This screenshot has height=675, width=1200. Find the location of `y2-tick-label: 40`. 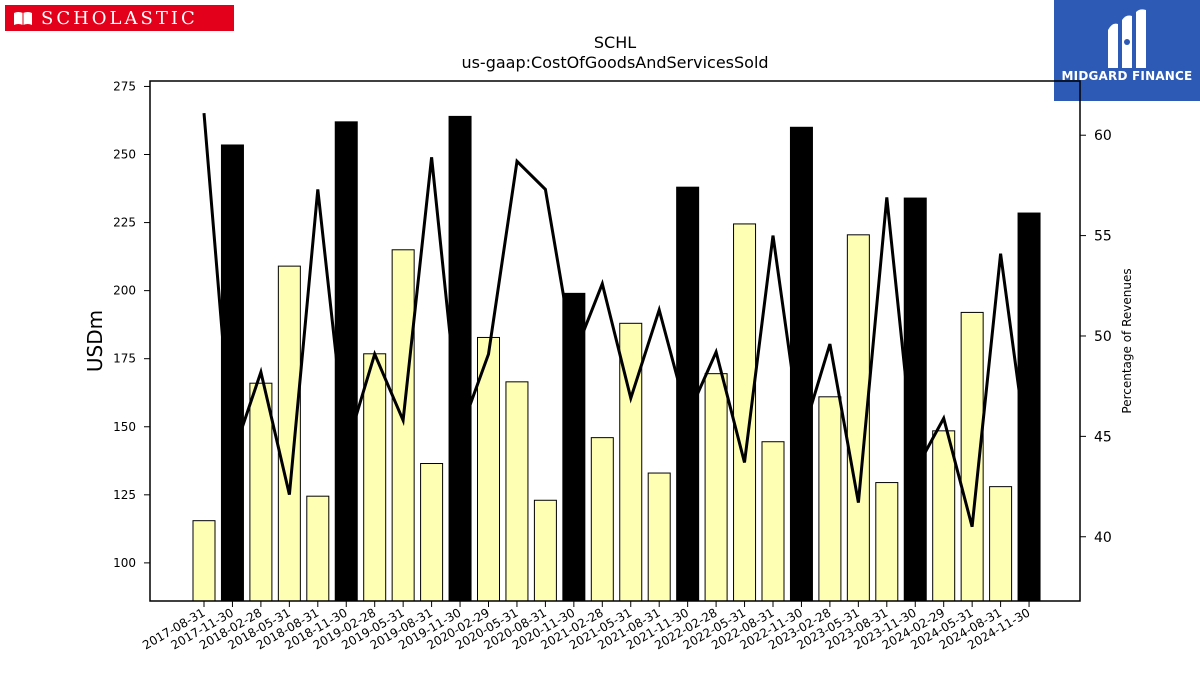

y2-tick-label: 40 is located at coordinates (1103, 538).